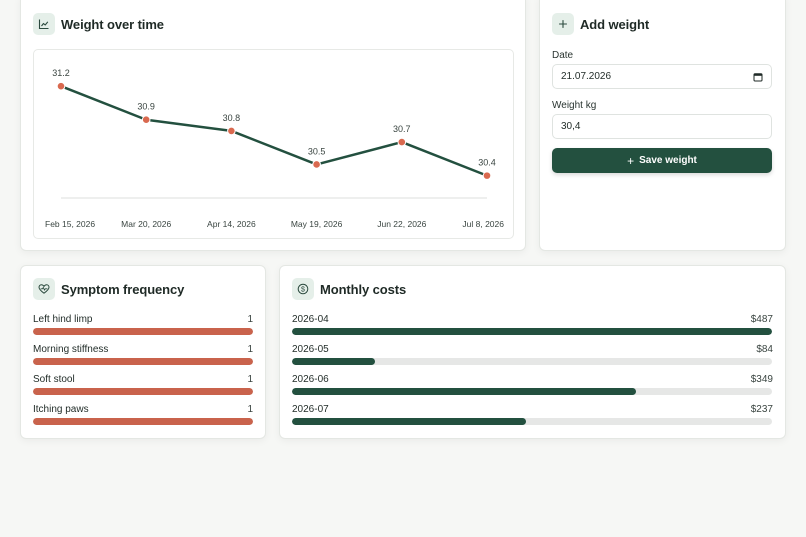  What do you see at coordinates (70, 224) in the screenshot?
I see `x-tick-label: Feb 15, 2026` at bounding box center [70, 224].